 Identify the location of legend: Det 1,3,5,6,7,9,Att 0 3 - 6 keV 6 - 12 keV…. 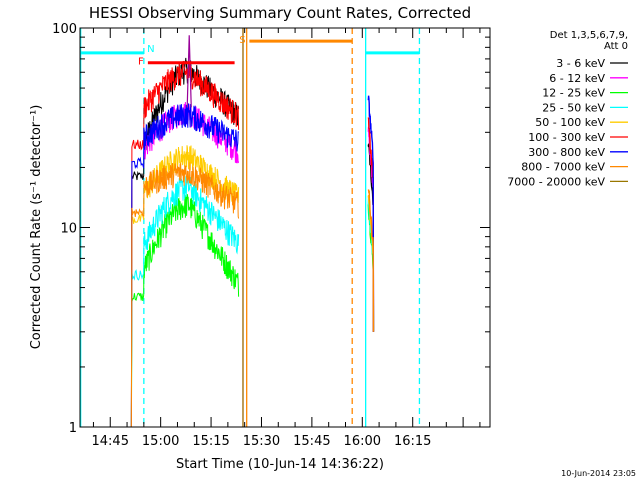
(567, 109).